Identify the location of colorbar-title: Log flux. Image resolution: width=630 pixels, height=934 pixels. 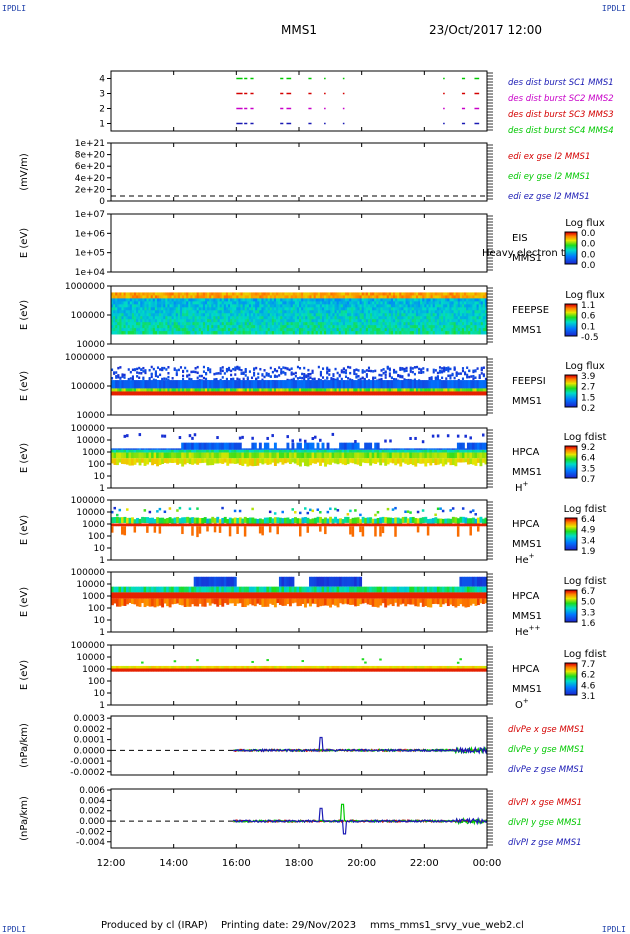
(585, 223).